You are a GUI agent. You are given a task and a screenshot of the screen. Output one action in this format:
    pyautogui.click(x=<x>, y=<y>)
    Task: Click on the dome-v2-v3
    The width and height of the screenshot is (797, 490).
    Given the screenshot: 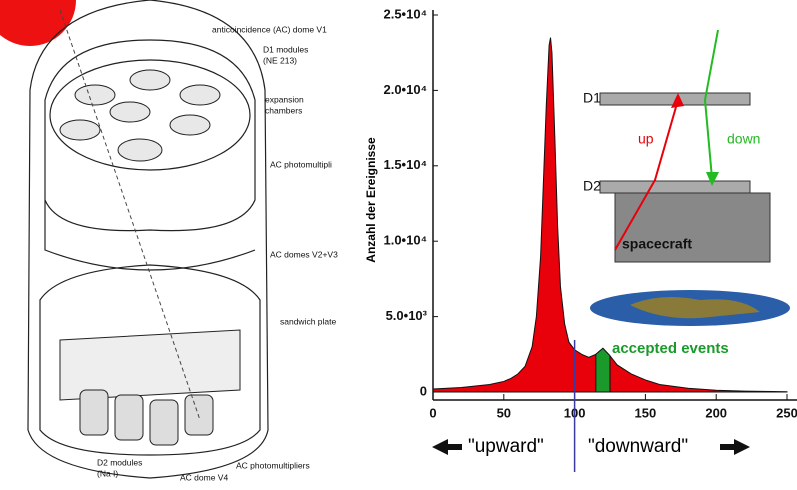 What is the action you would take?
    pyautogui.click(x=150, y=360)
    